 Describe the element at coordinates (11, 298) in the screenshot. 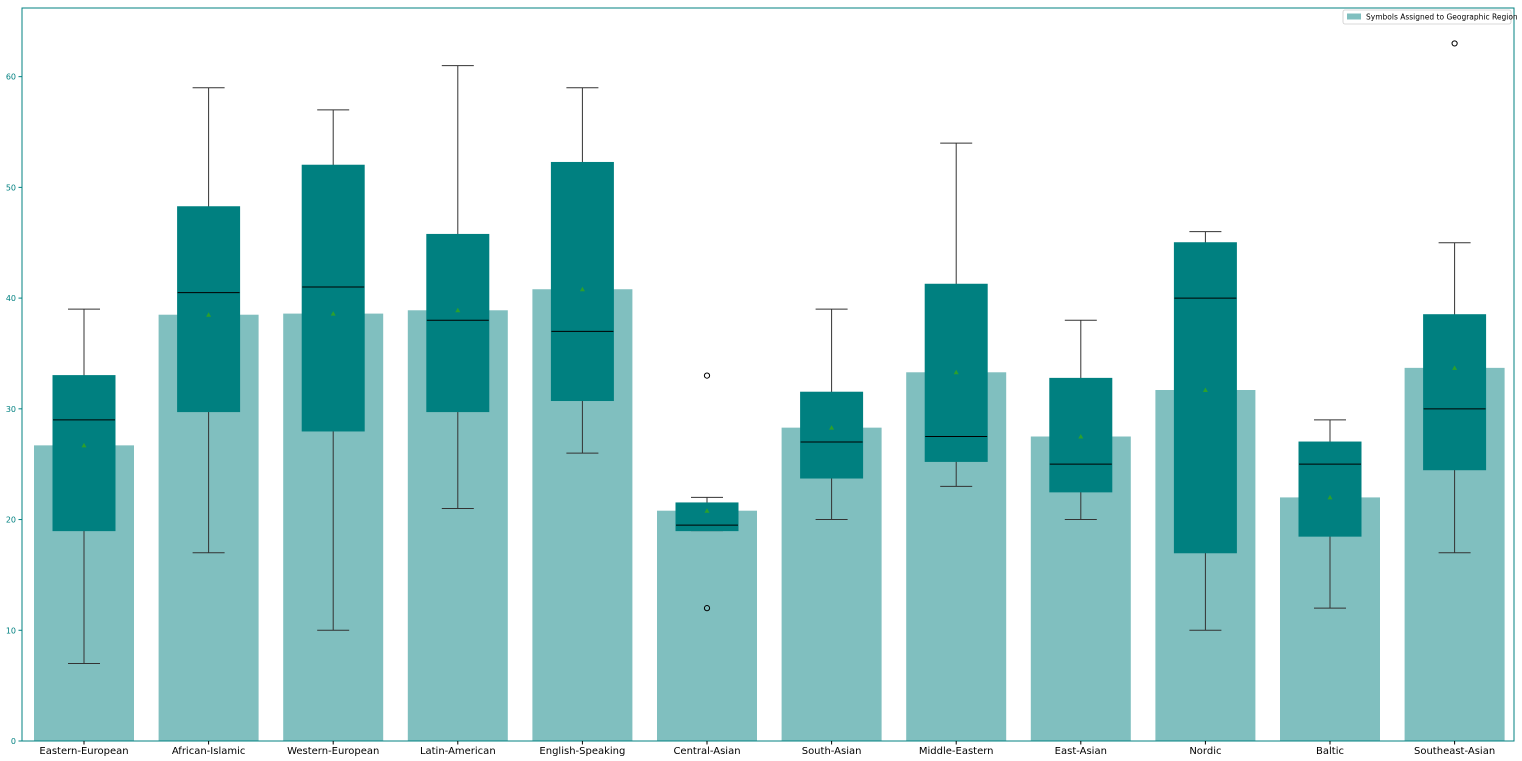

I see `y-tick-label: 40` at that location.